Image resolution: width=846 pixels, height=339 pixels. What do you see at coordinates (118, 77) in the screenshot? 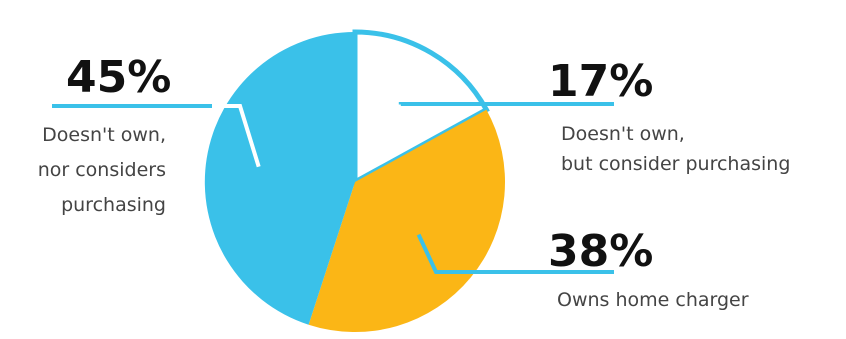
I see `pct-label-45: 45%` at bounding box center [118, 77].